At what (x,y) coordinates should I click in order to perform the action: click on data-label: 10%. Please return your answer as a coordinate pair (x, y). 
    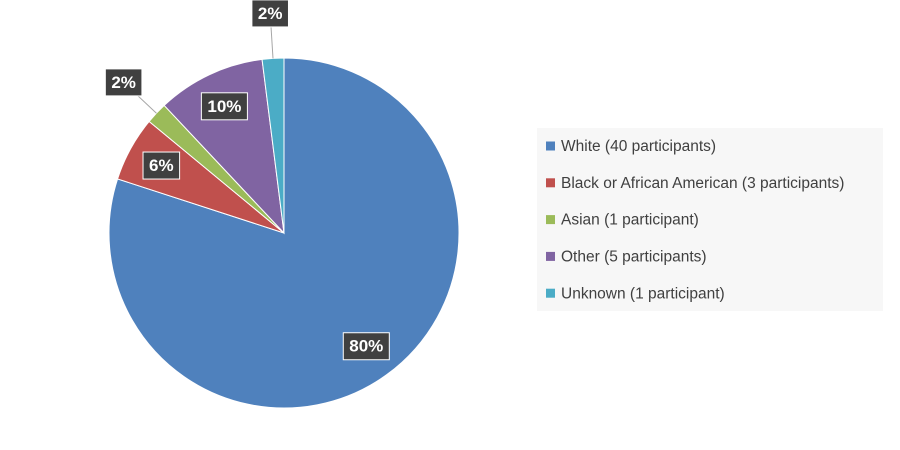
    Looking at the image, I should click on (224, 106).